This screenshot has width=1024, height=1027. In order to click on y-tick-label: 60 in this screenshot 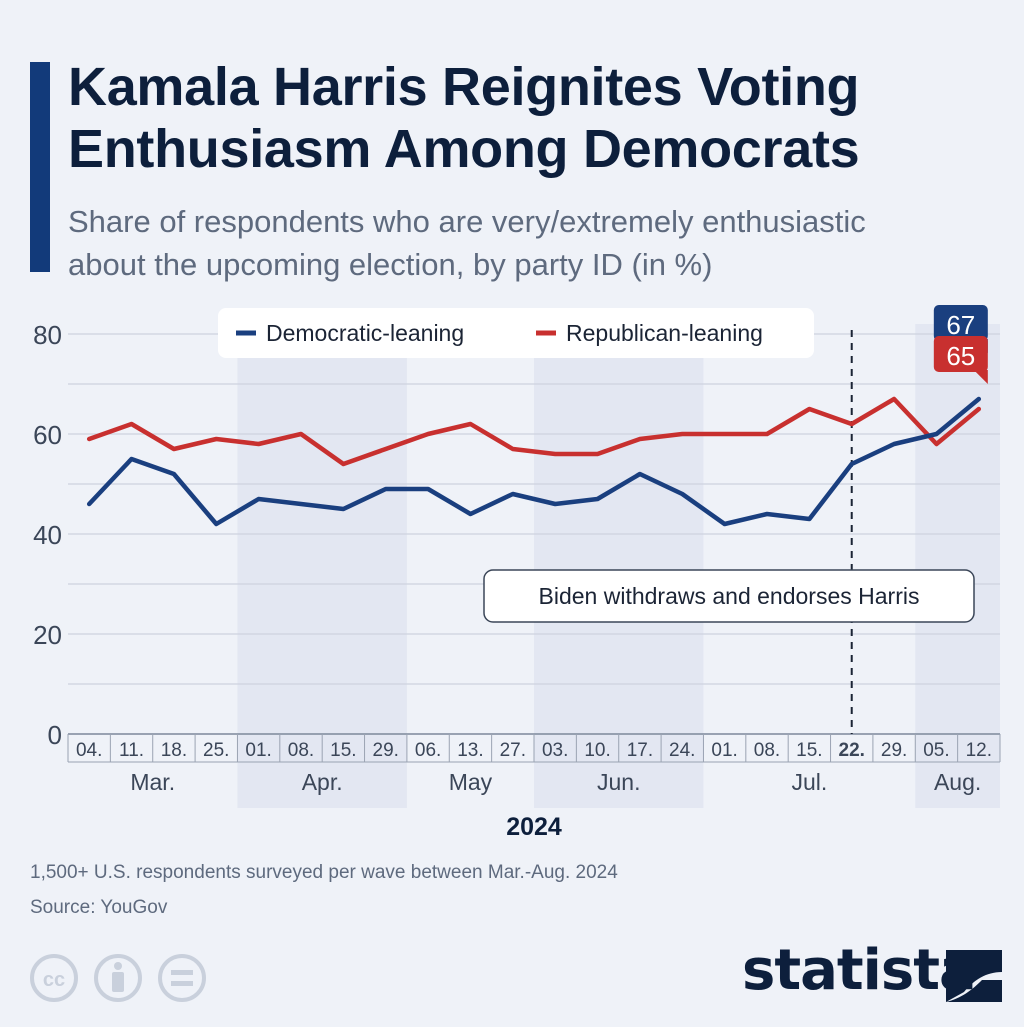, I will do `click(47, 435)`.